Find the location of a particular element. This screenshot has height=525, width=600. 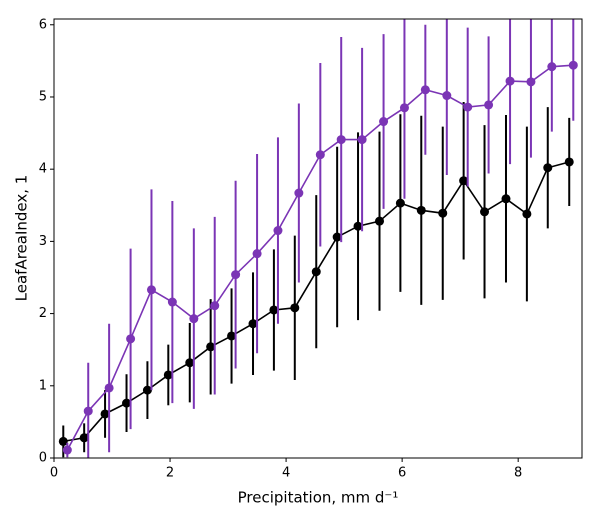

y-tick-label: 5 is located at coordinates (43, 96).